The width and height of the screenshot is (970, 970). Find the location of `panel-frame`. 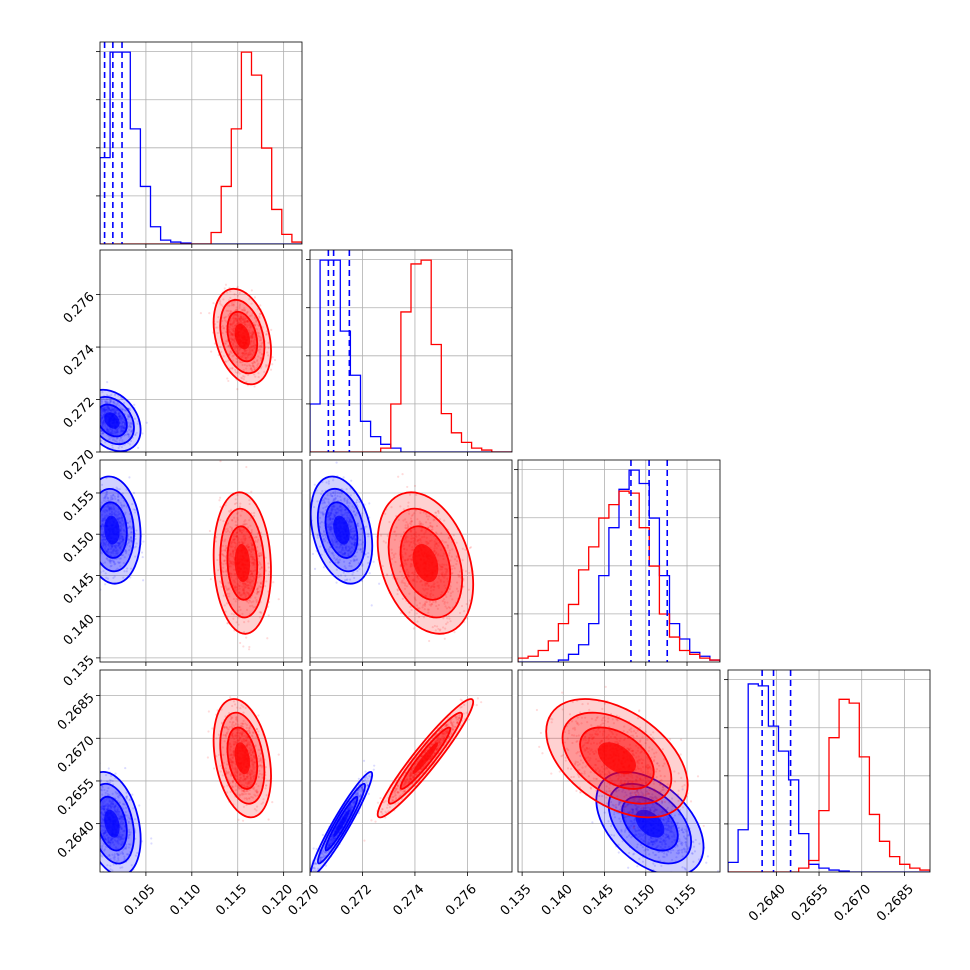

panel-frame is located at coordinates (201, 143).